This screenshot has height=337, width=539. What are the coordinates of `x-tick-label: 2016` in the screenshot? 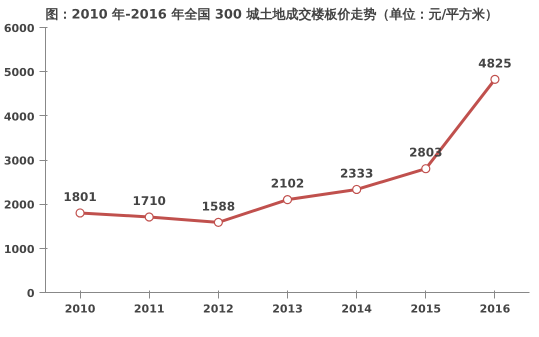 It's located at (495, 309).